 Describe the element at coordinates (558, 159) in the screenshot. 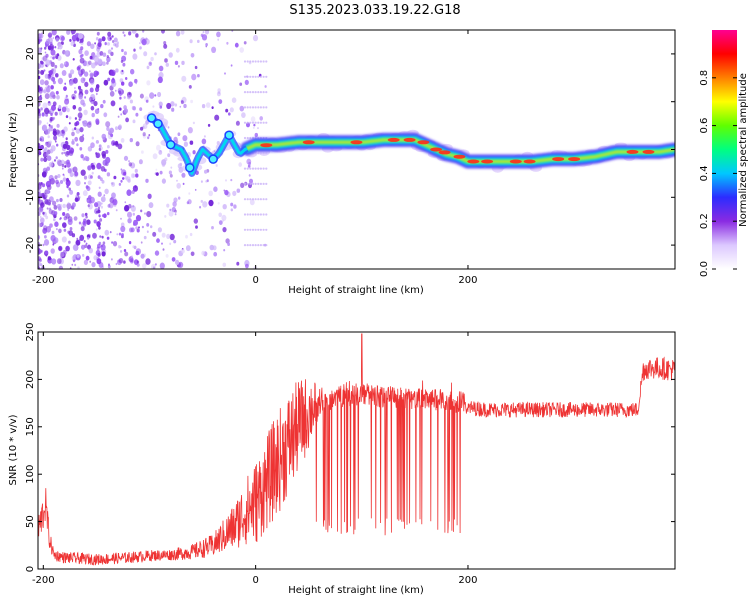

I see `ridge-peak` at that location.